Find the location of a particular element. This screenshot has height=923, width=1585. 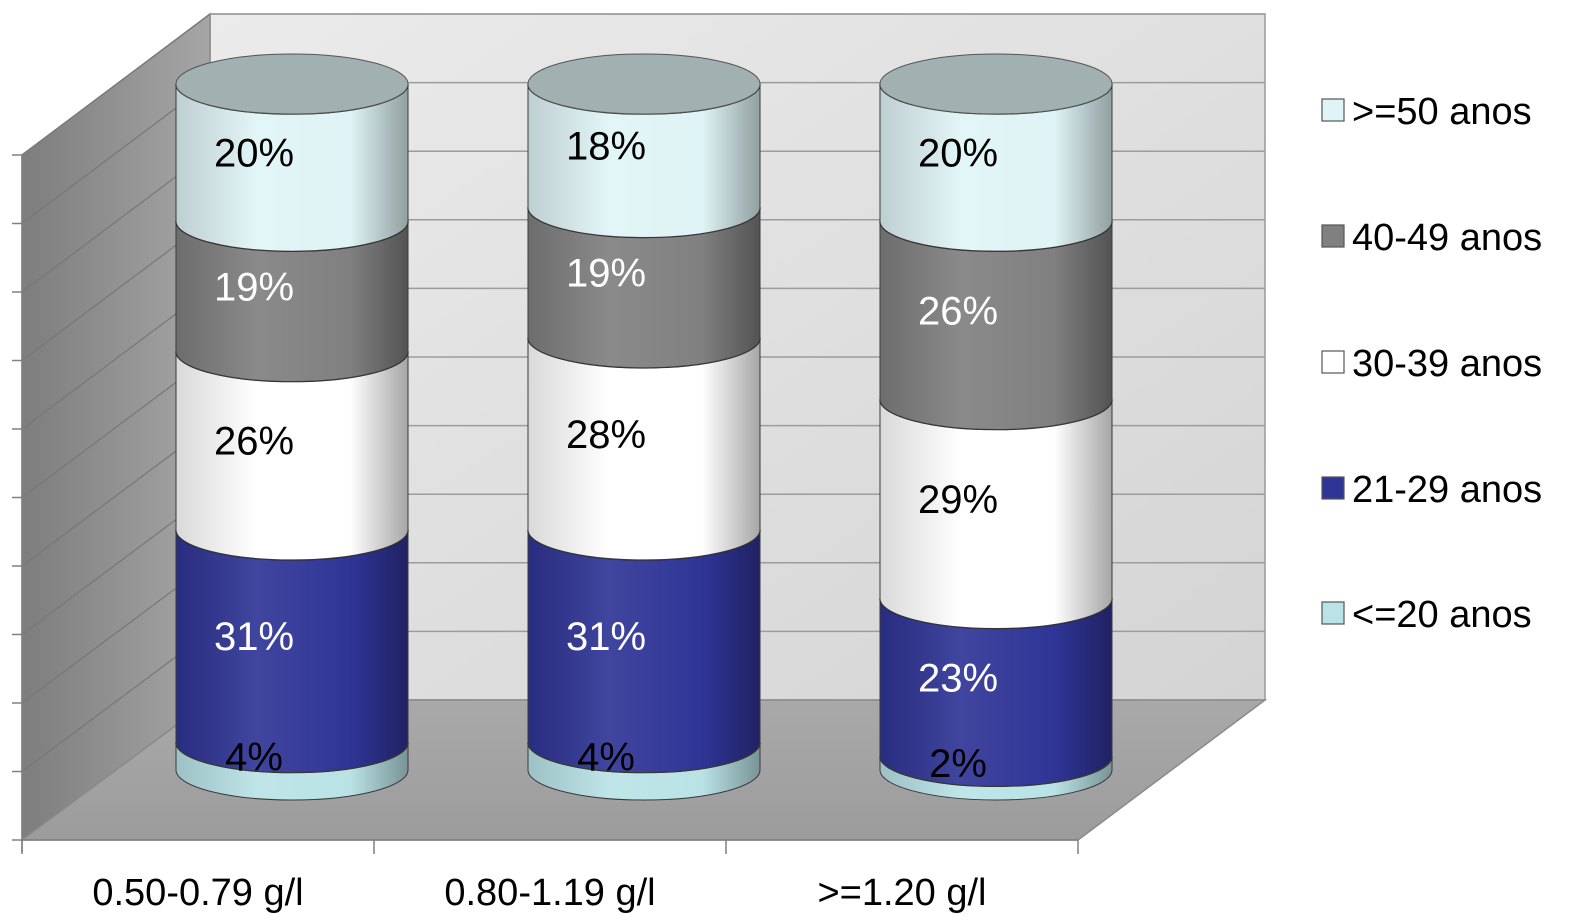

legend-label: >=50 anos is located at coordinates (1442, 112).